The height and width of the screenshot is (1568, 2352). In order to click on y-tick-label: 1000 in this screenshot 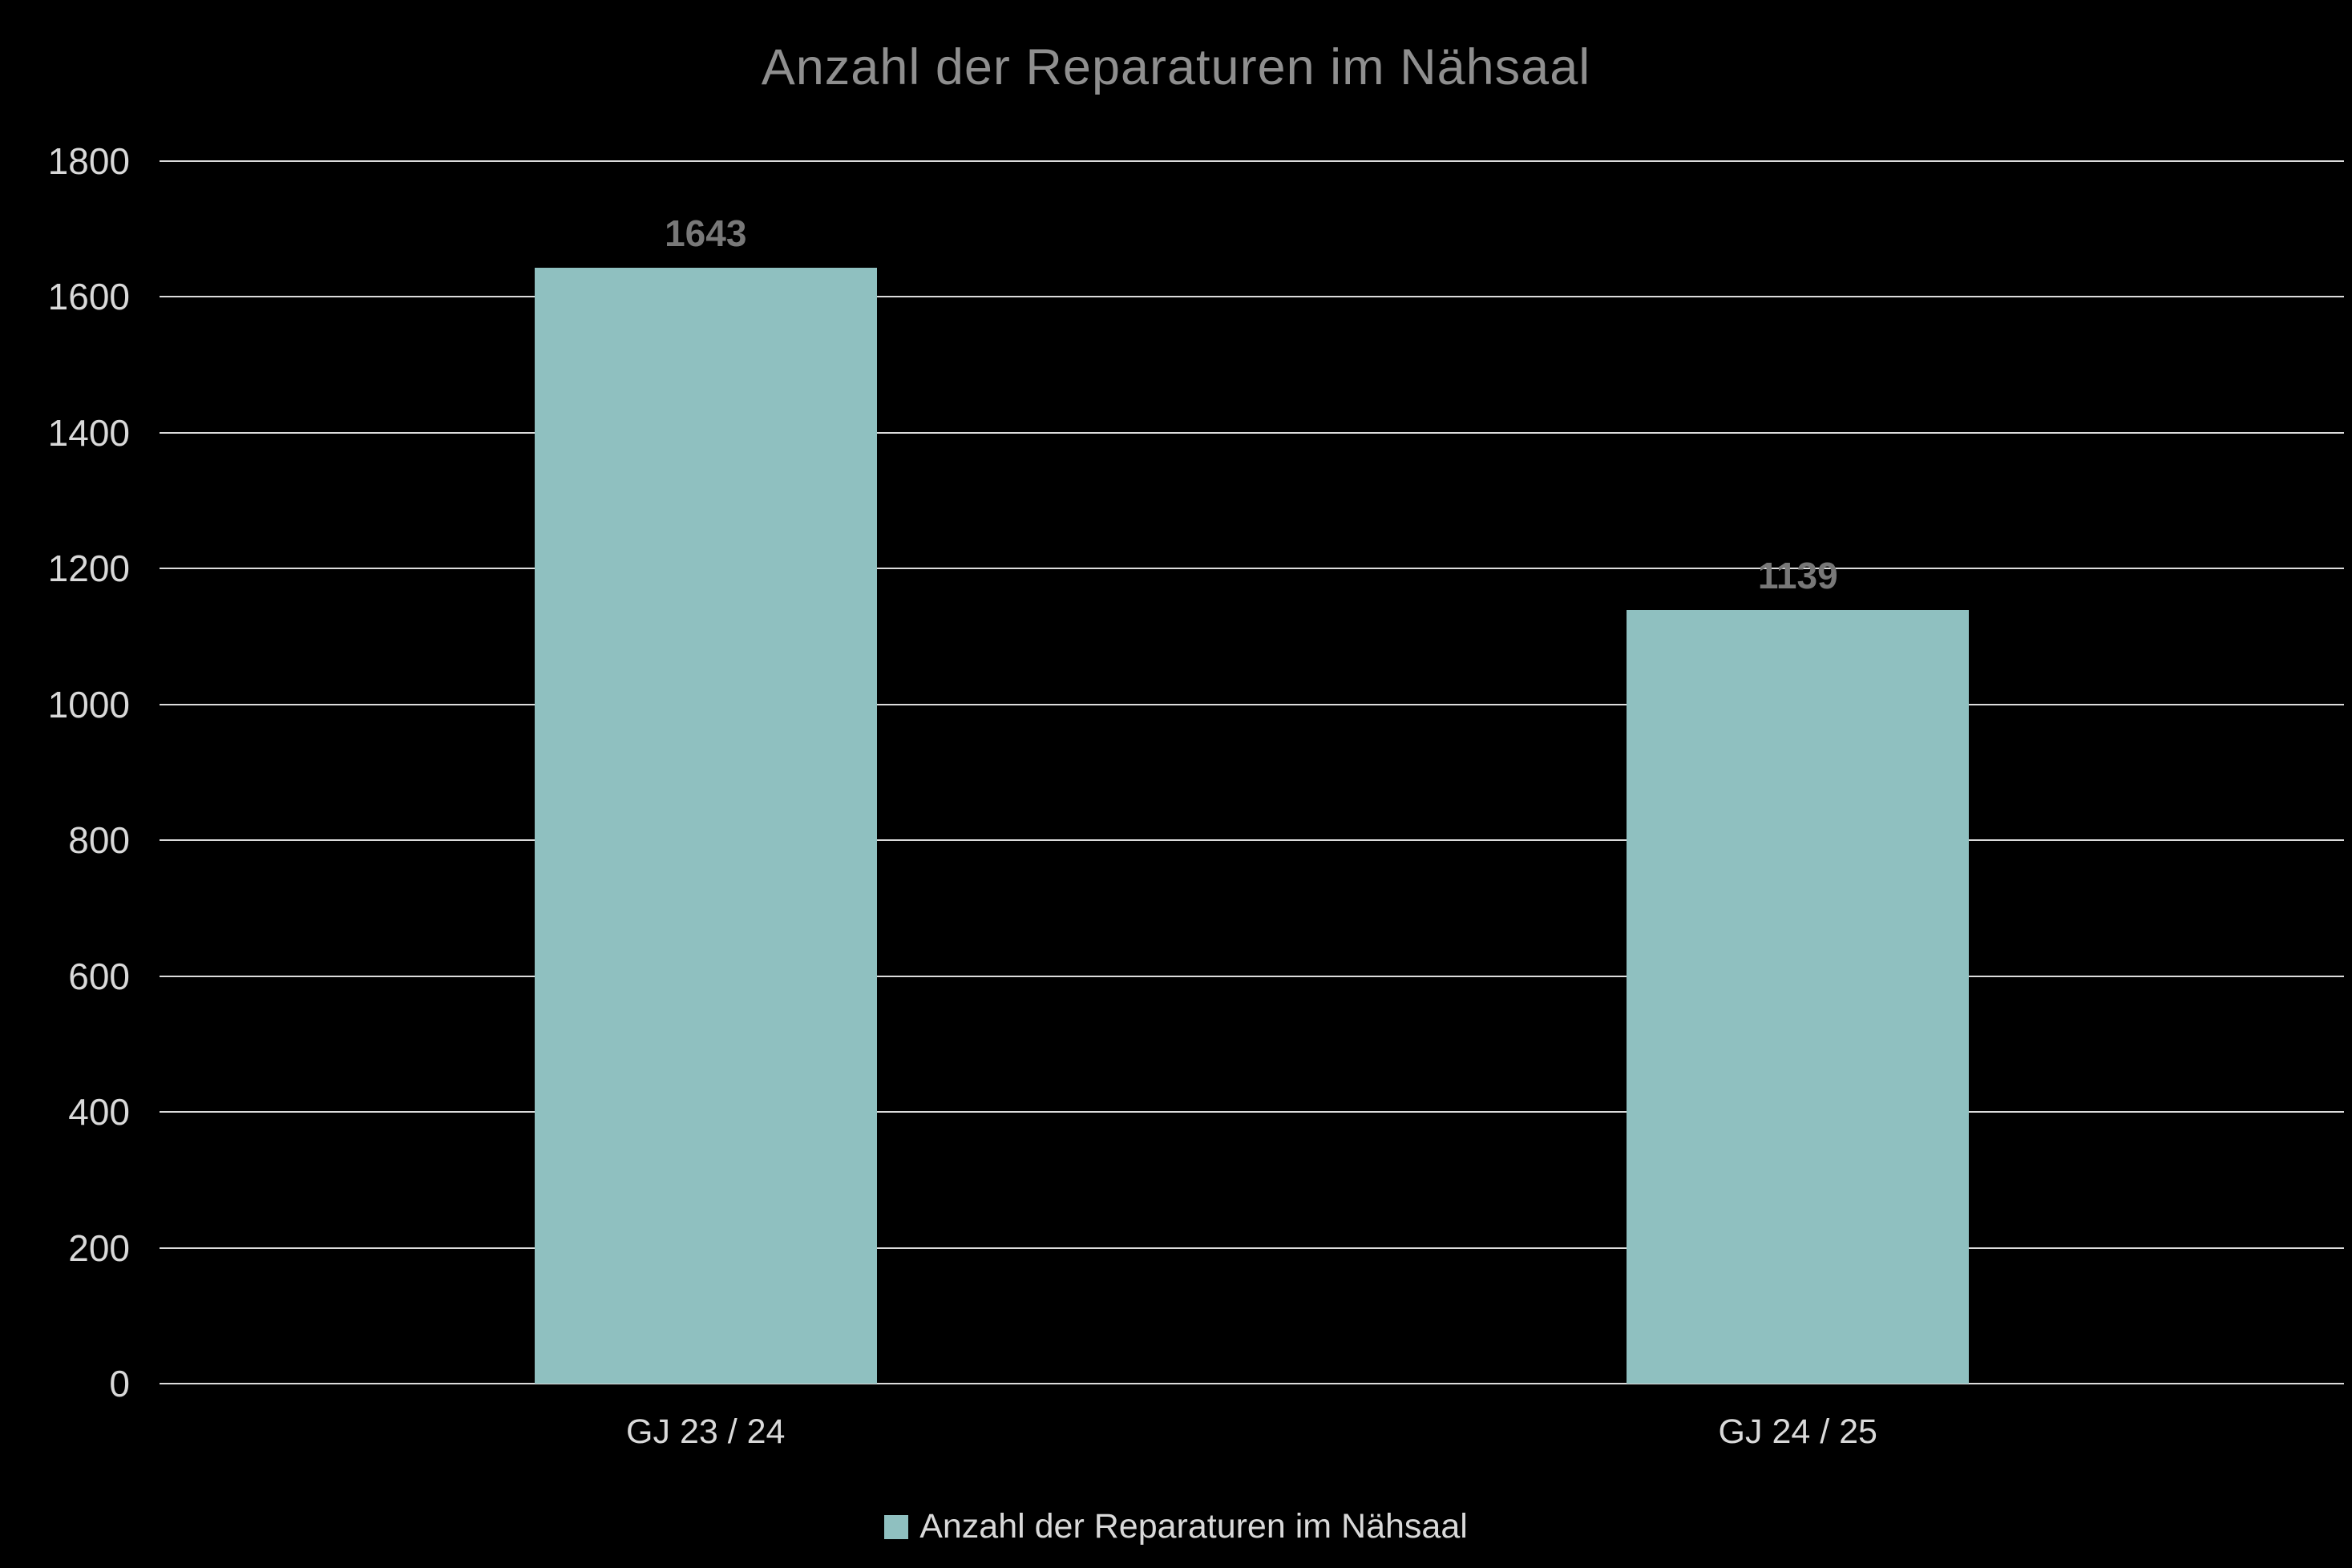, I will do `click(88, 704)`.